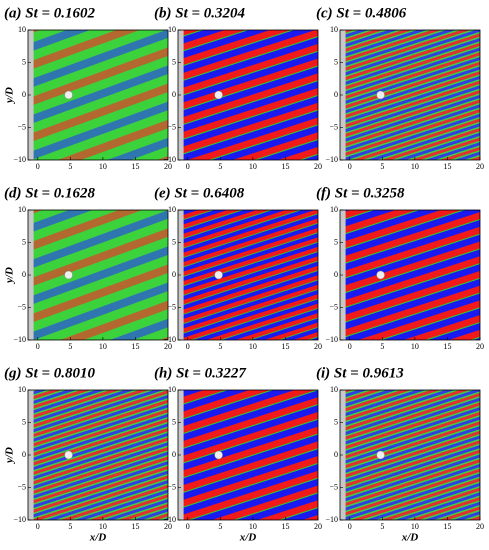  What do you see at coordinates (360, 193) in the screenshot?
I see `panel-title: (f) St = 0.3258` at bounding box center [360, 193].